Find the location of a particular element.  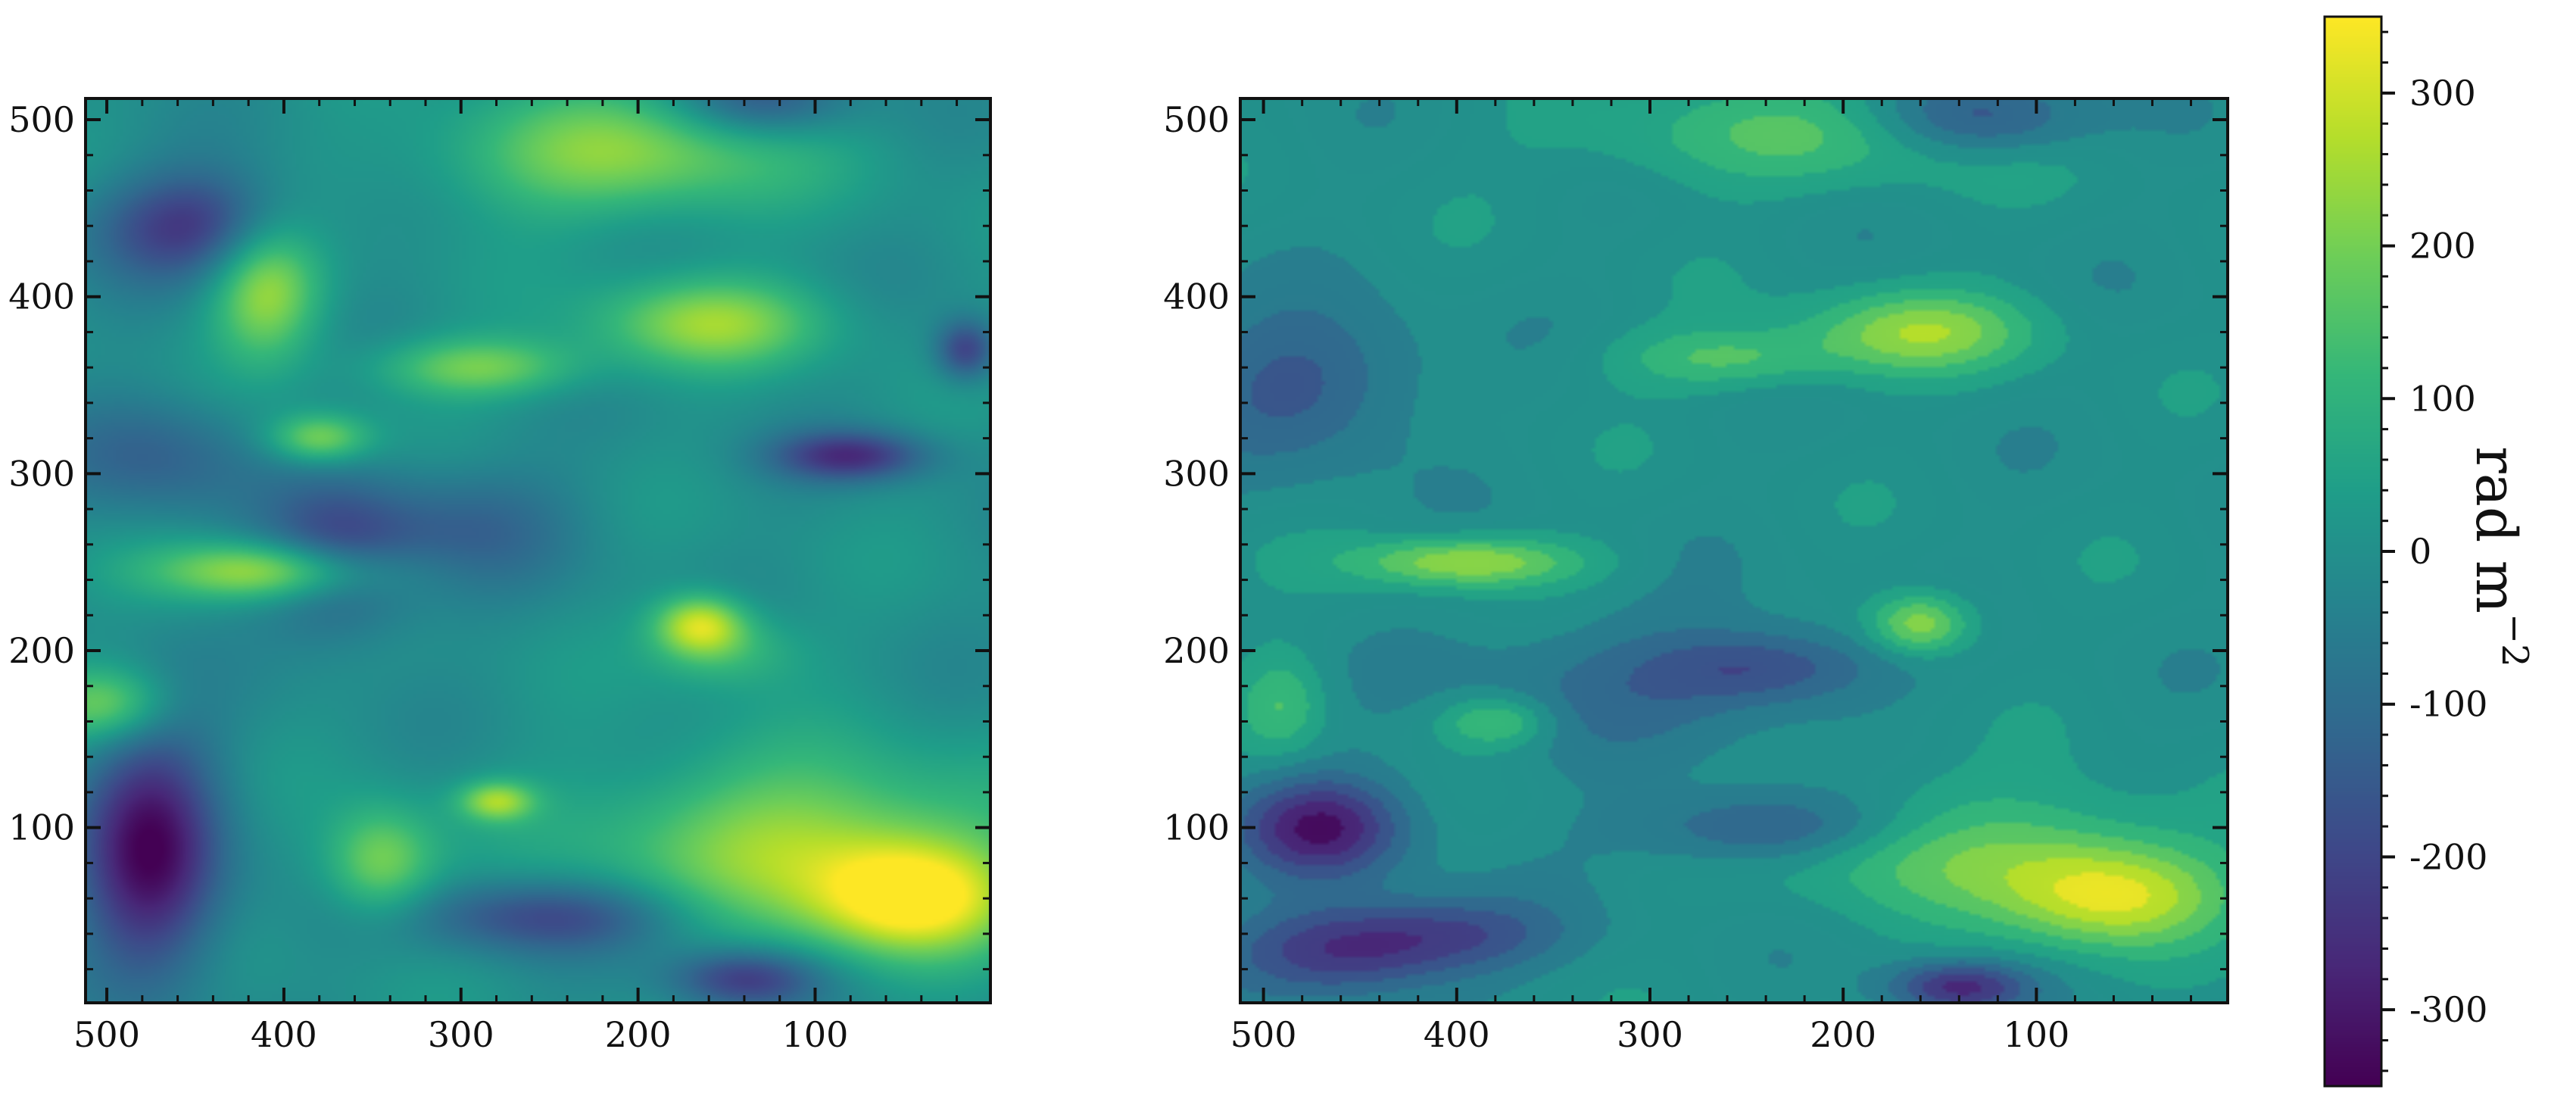

colorbar-gradient is located at coordinates (2353, 552).